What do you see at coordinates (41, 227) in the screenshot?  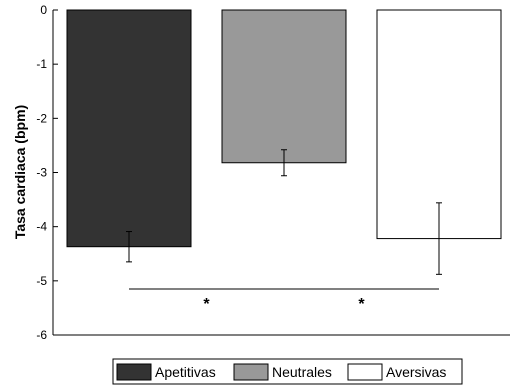 I see `y-tick-label: -4` at bounding box center [41, 227].